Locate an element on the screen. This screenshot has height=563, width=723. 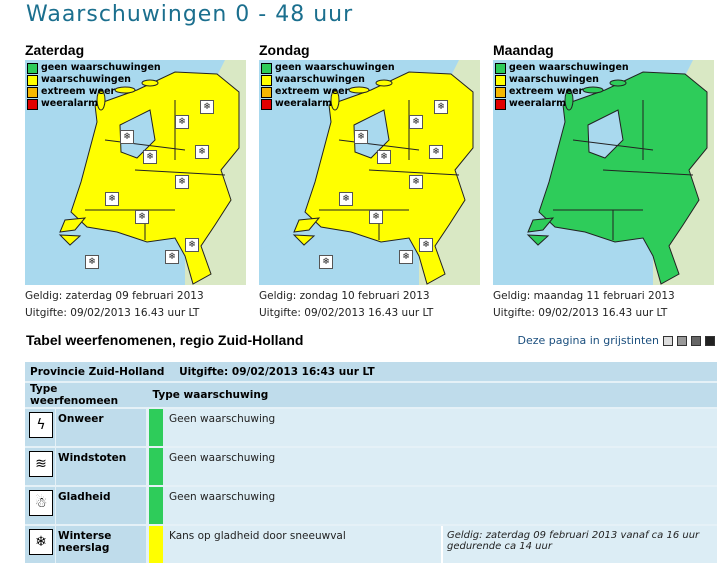
province: Provincie Zuid-Holland is located at coordinates (97, 371).